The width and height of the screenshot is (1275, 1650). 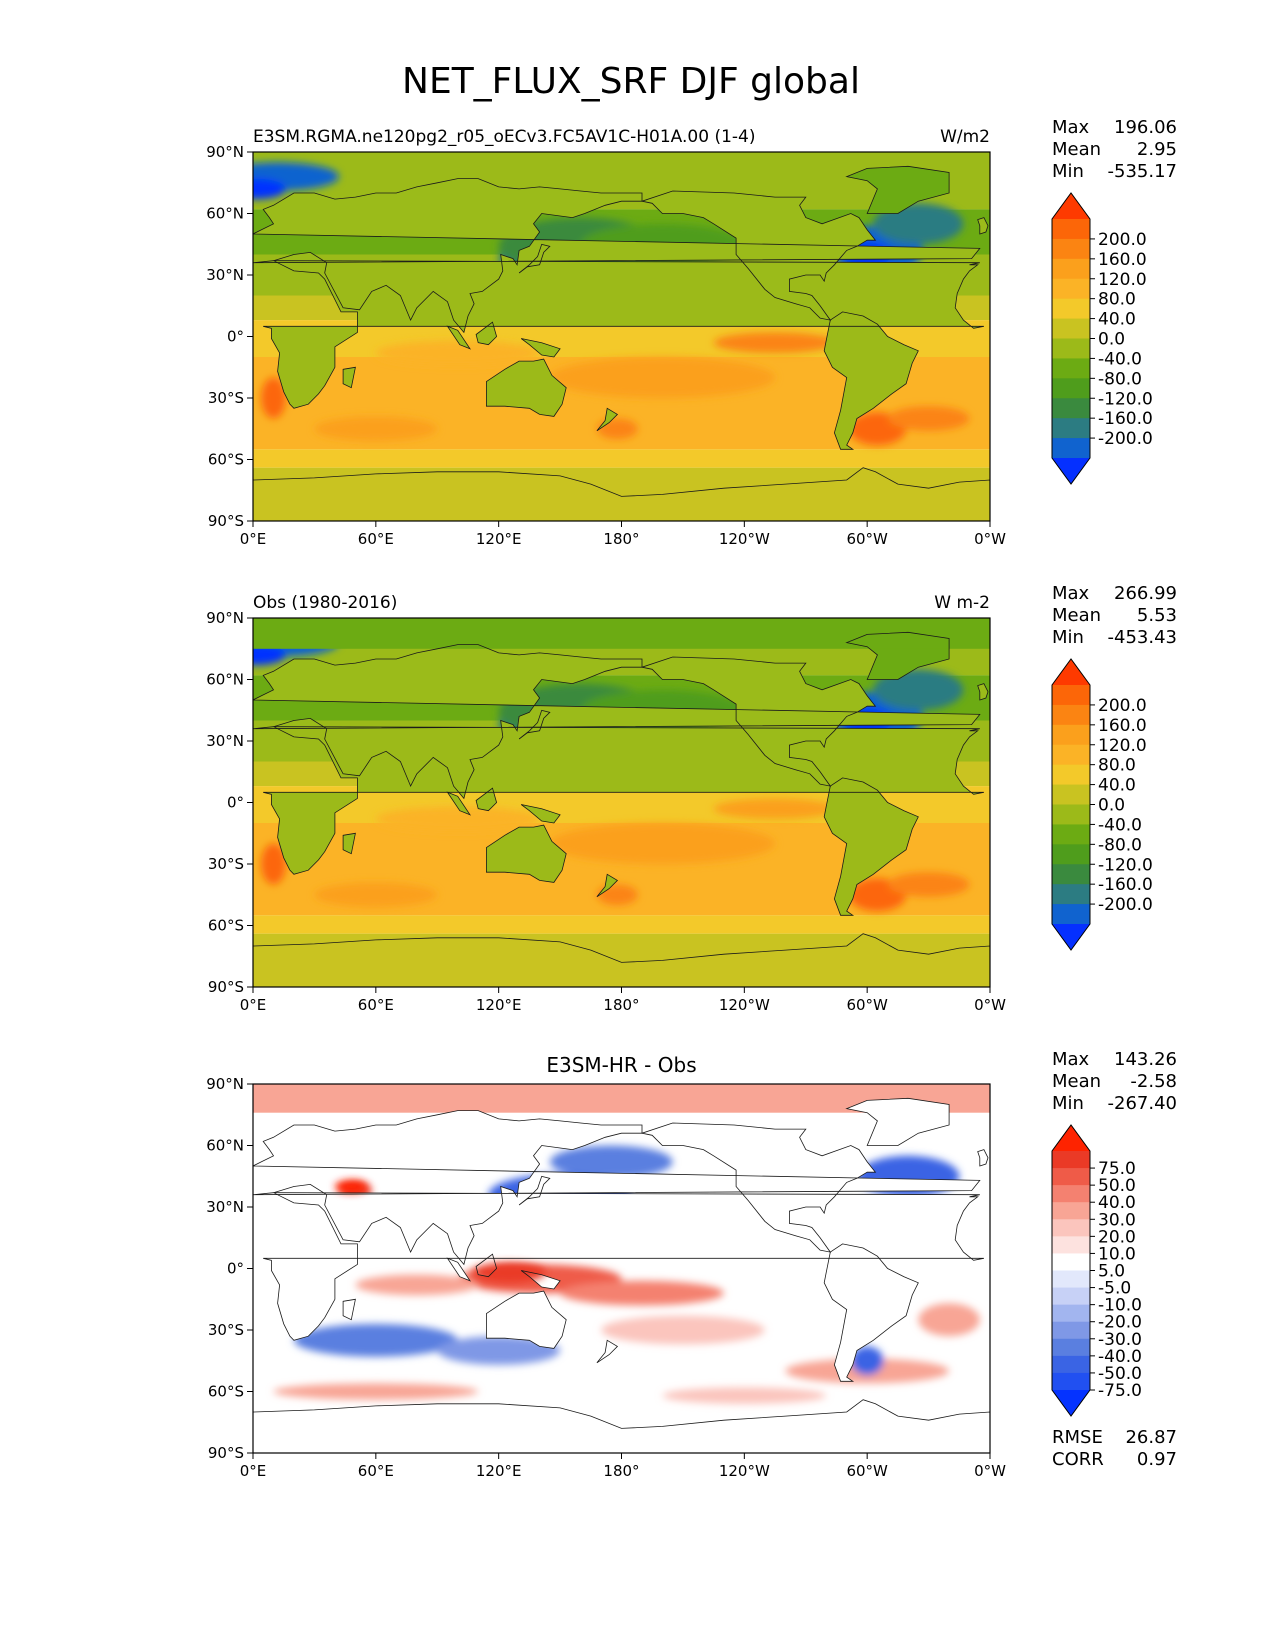 I want to click on land-eurasia, so click(x=616, y=721).